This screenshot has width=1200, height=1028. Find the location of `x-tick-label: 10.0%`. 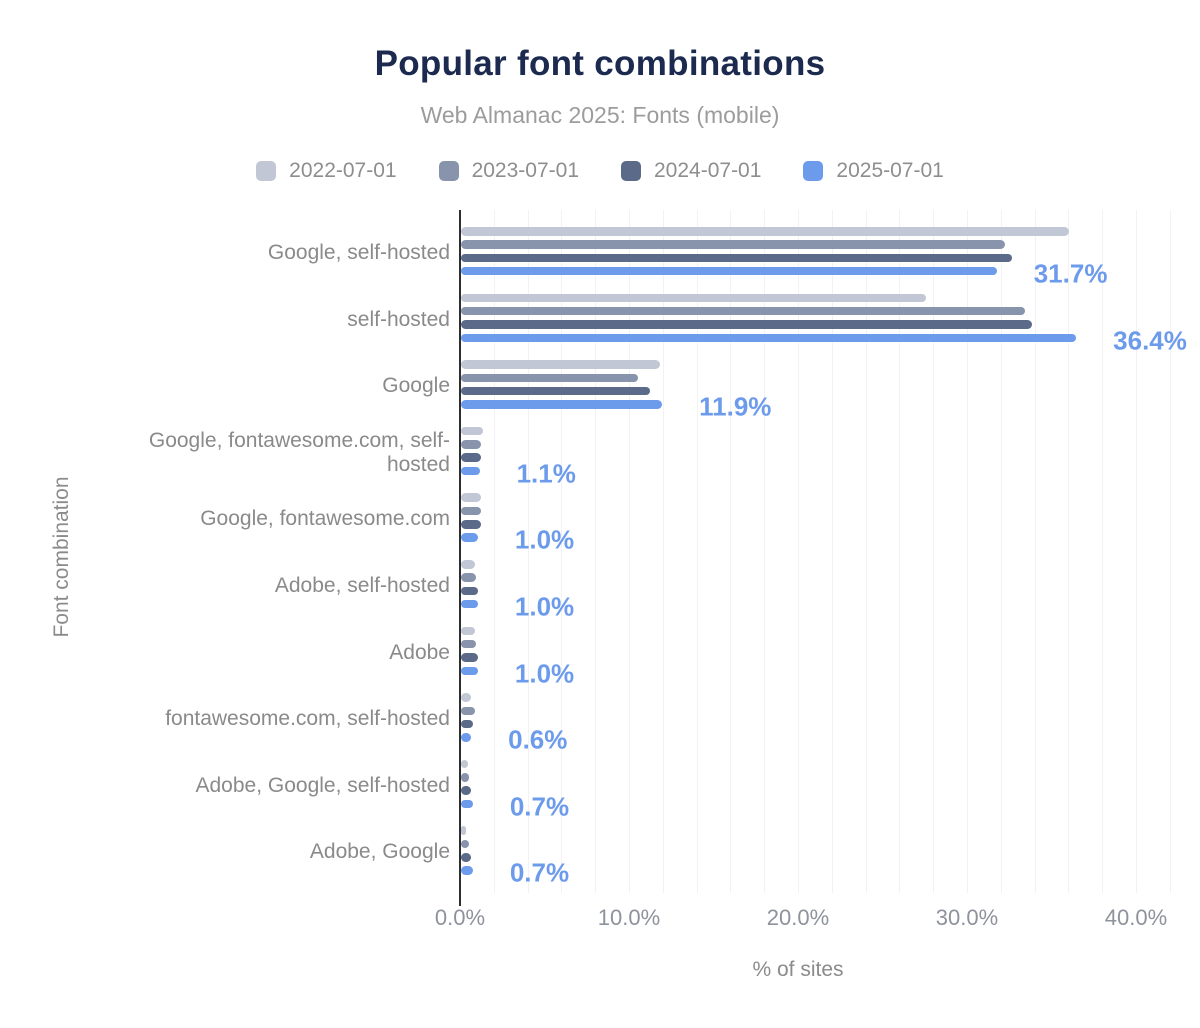

x-tick-label: 10.0% is located at coordinates (629, 917).